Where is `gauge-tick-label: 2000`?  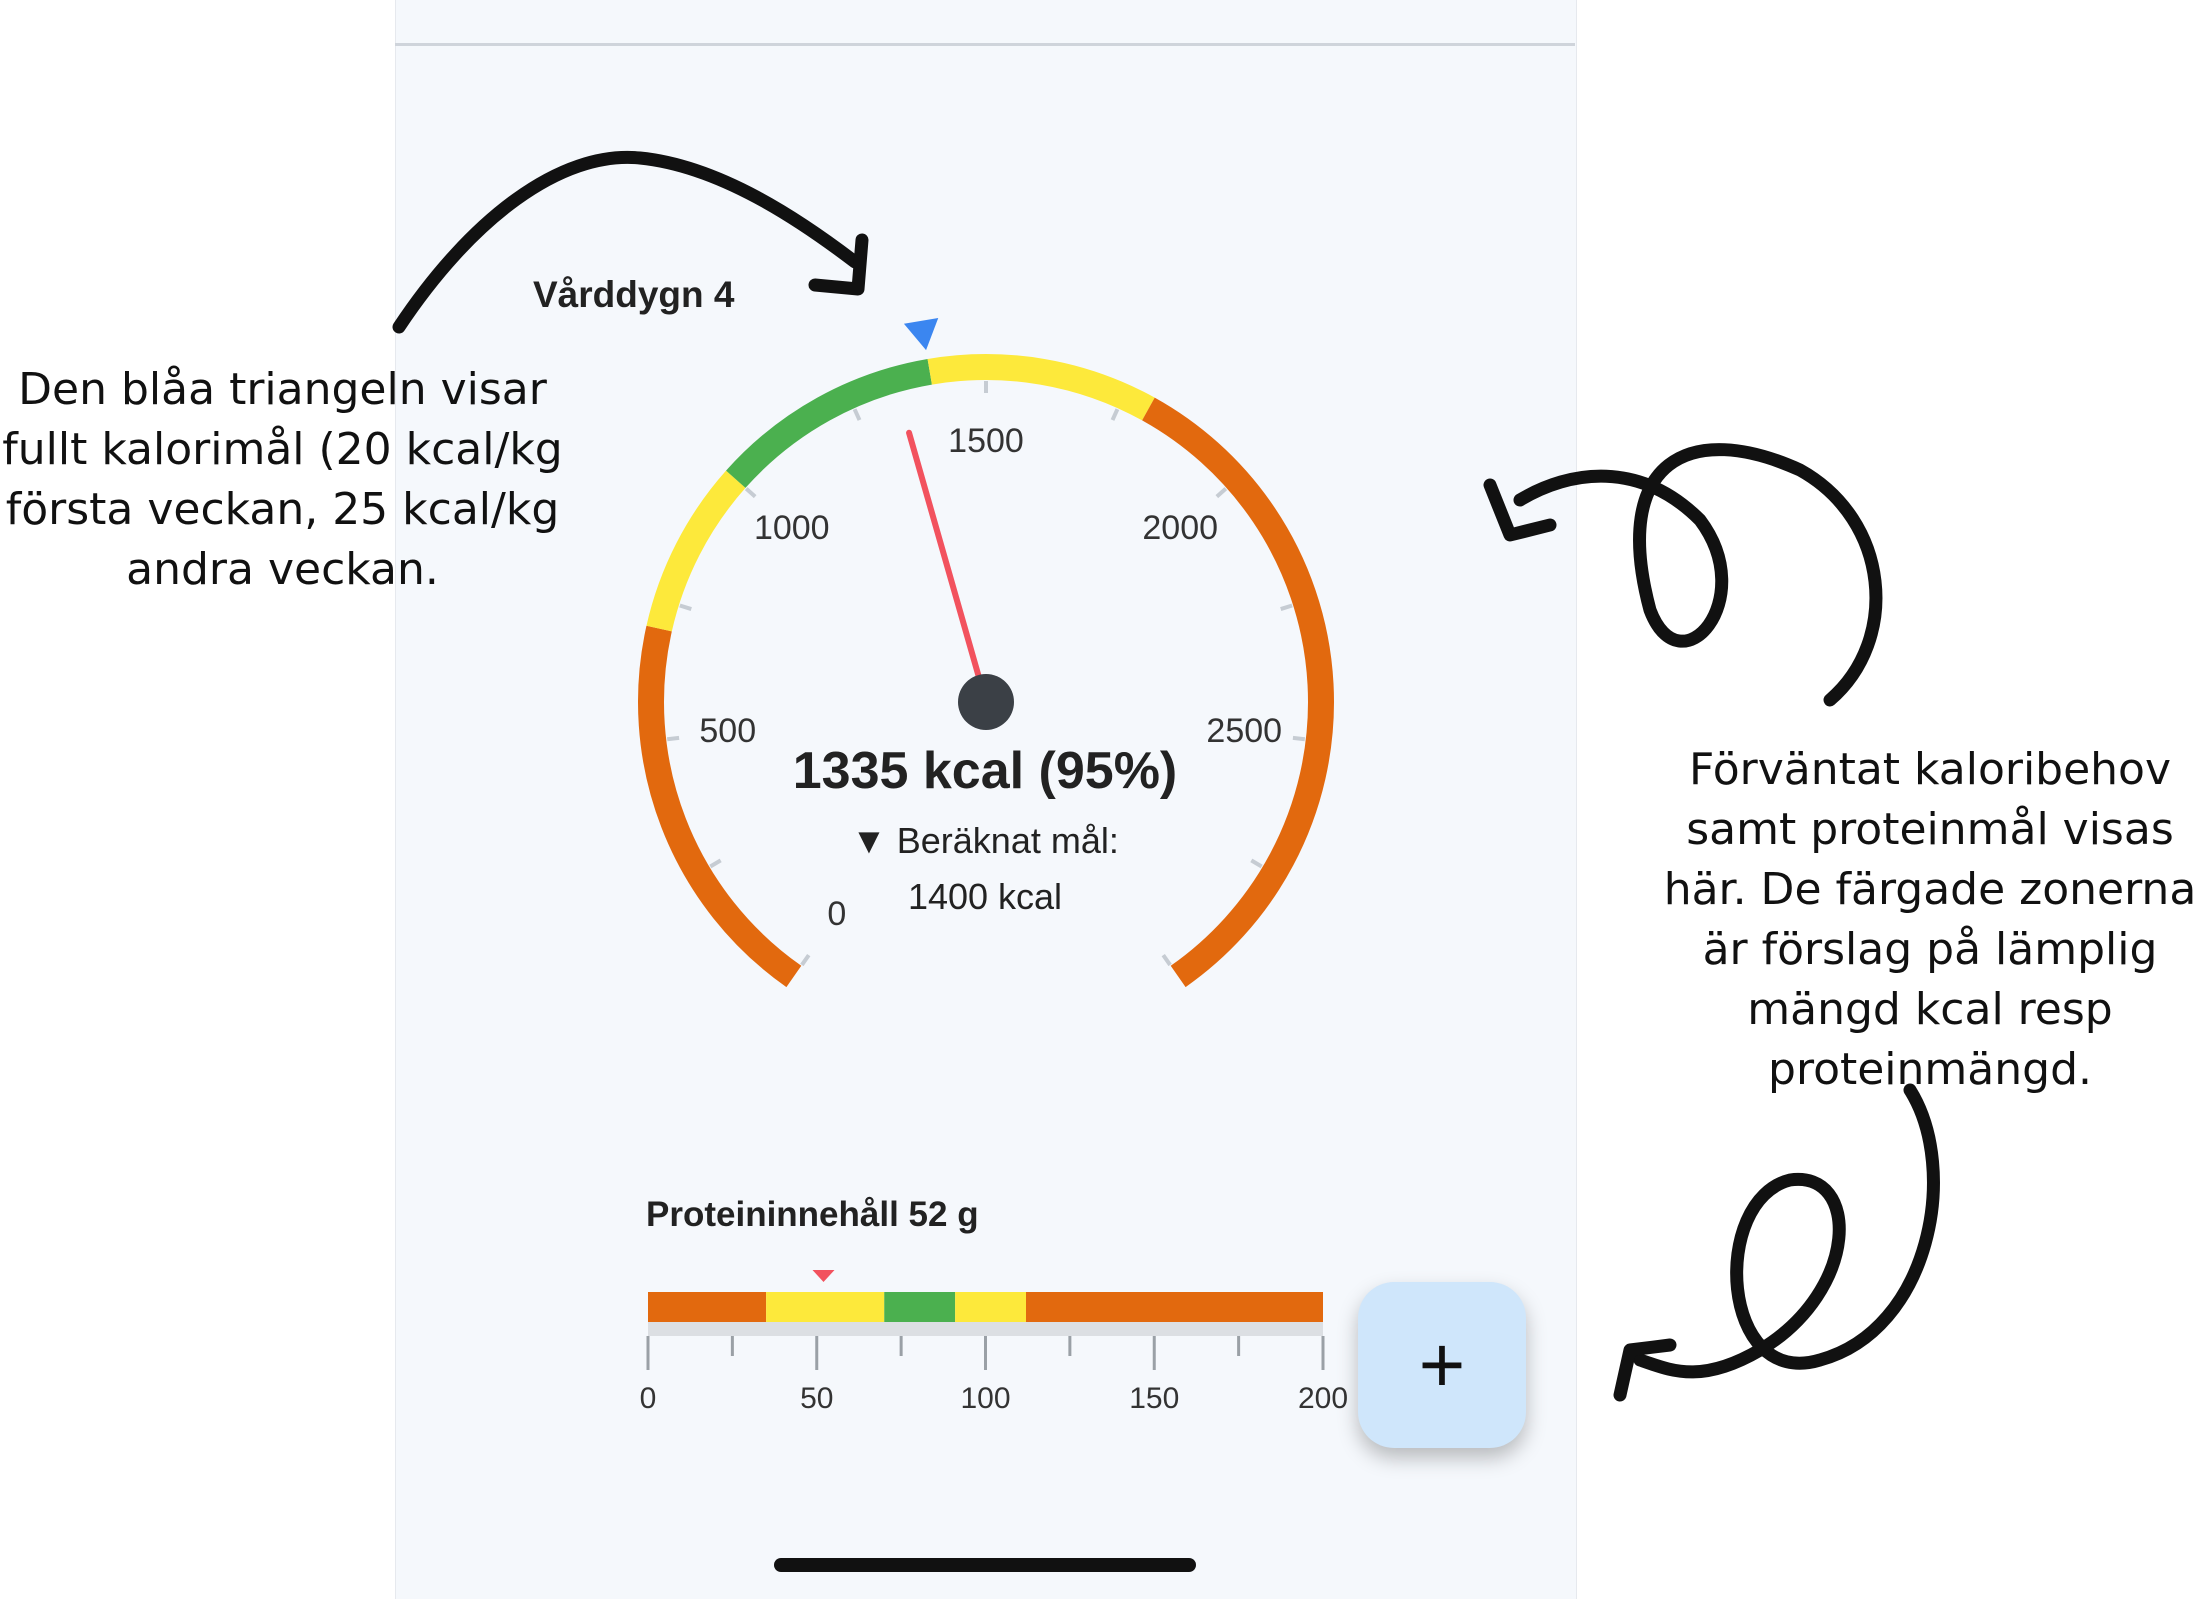 gauge-tick-label: 2000 is located at coordinates (1180, 528).